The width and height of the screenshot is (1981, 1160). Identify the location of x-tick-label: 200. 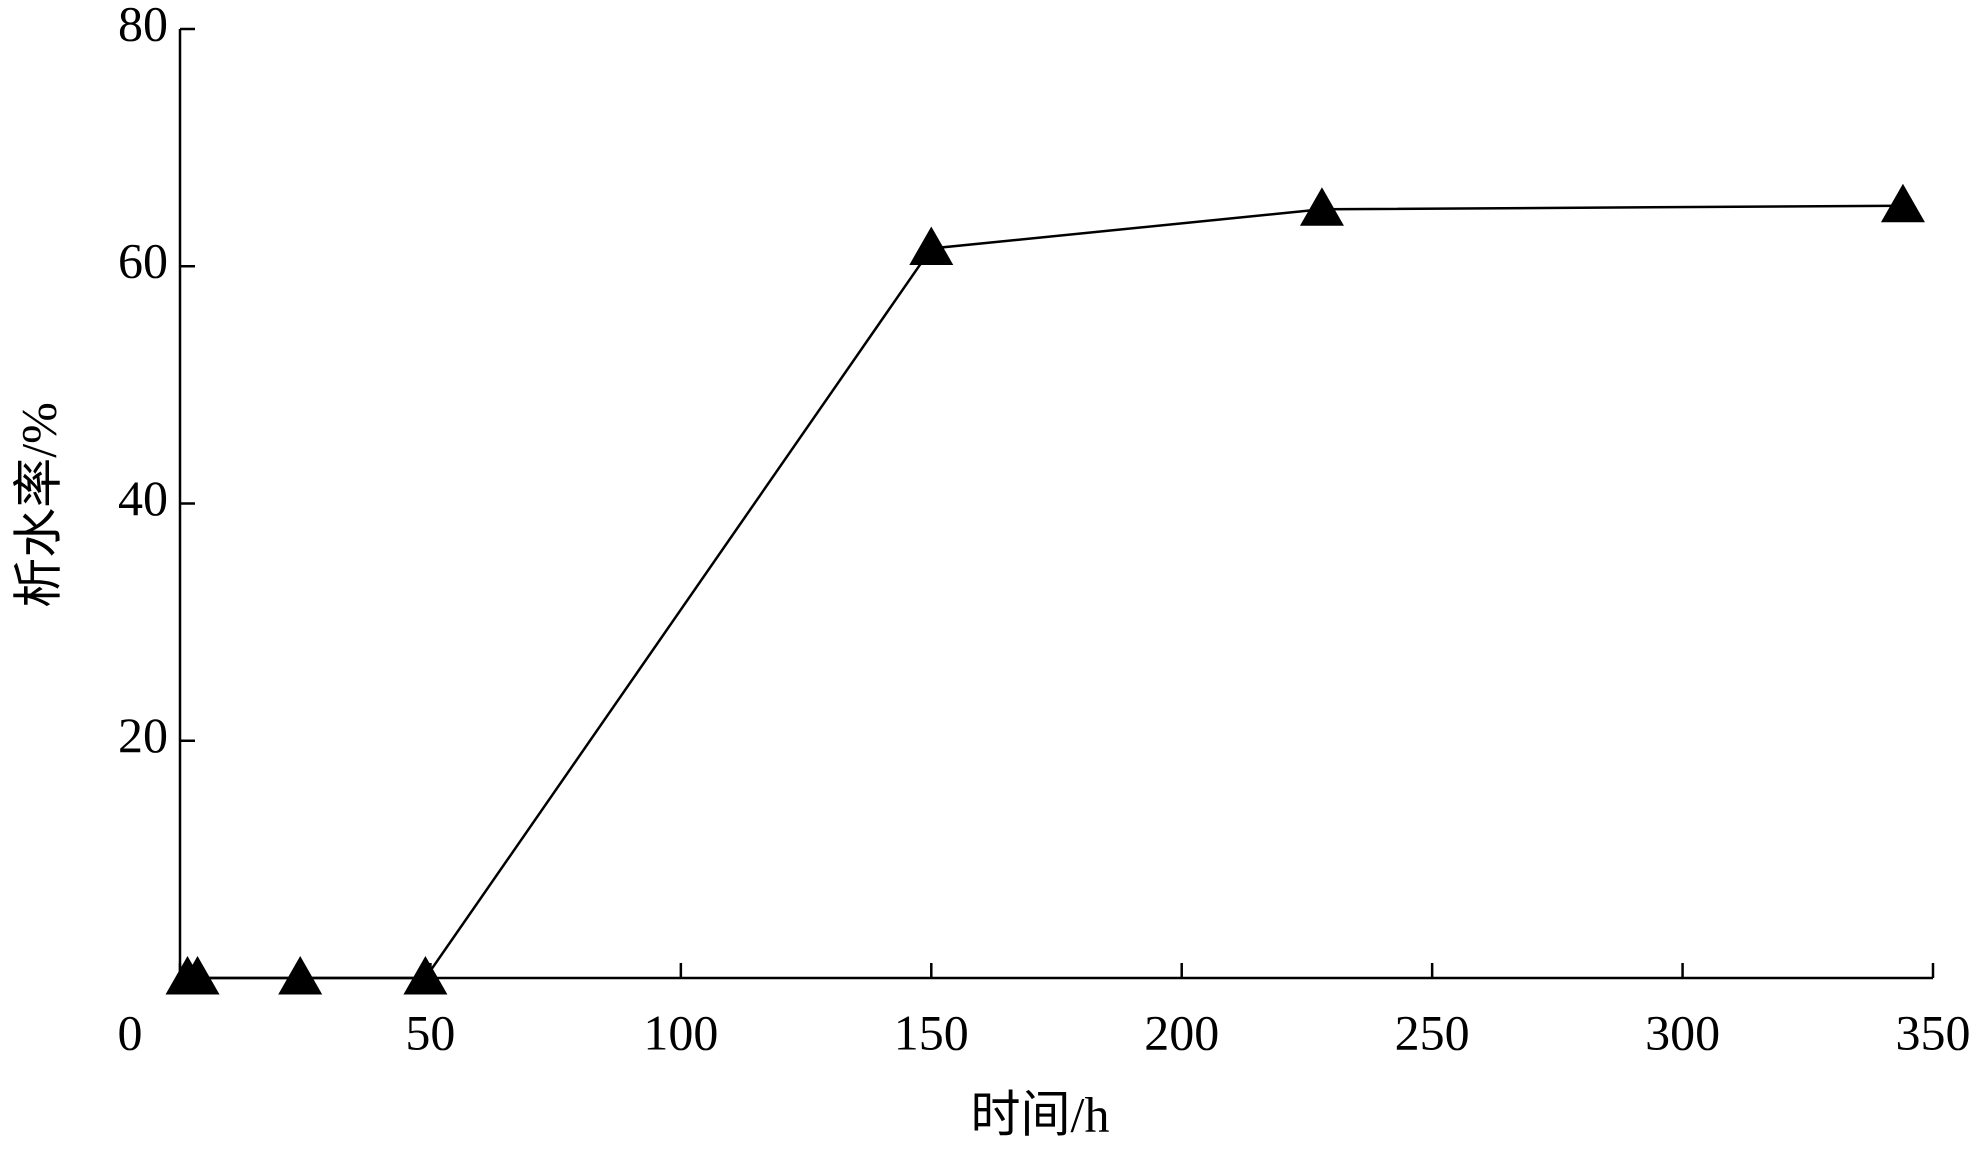
(1181, 1032).